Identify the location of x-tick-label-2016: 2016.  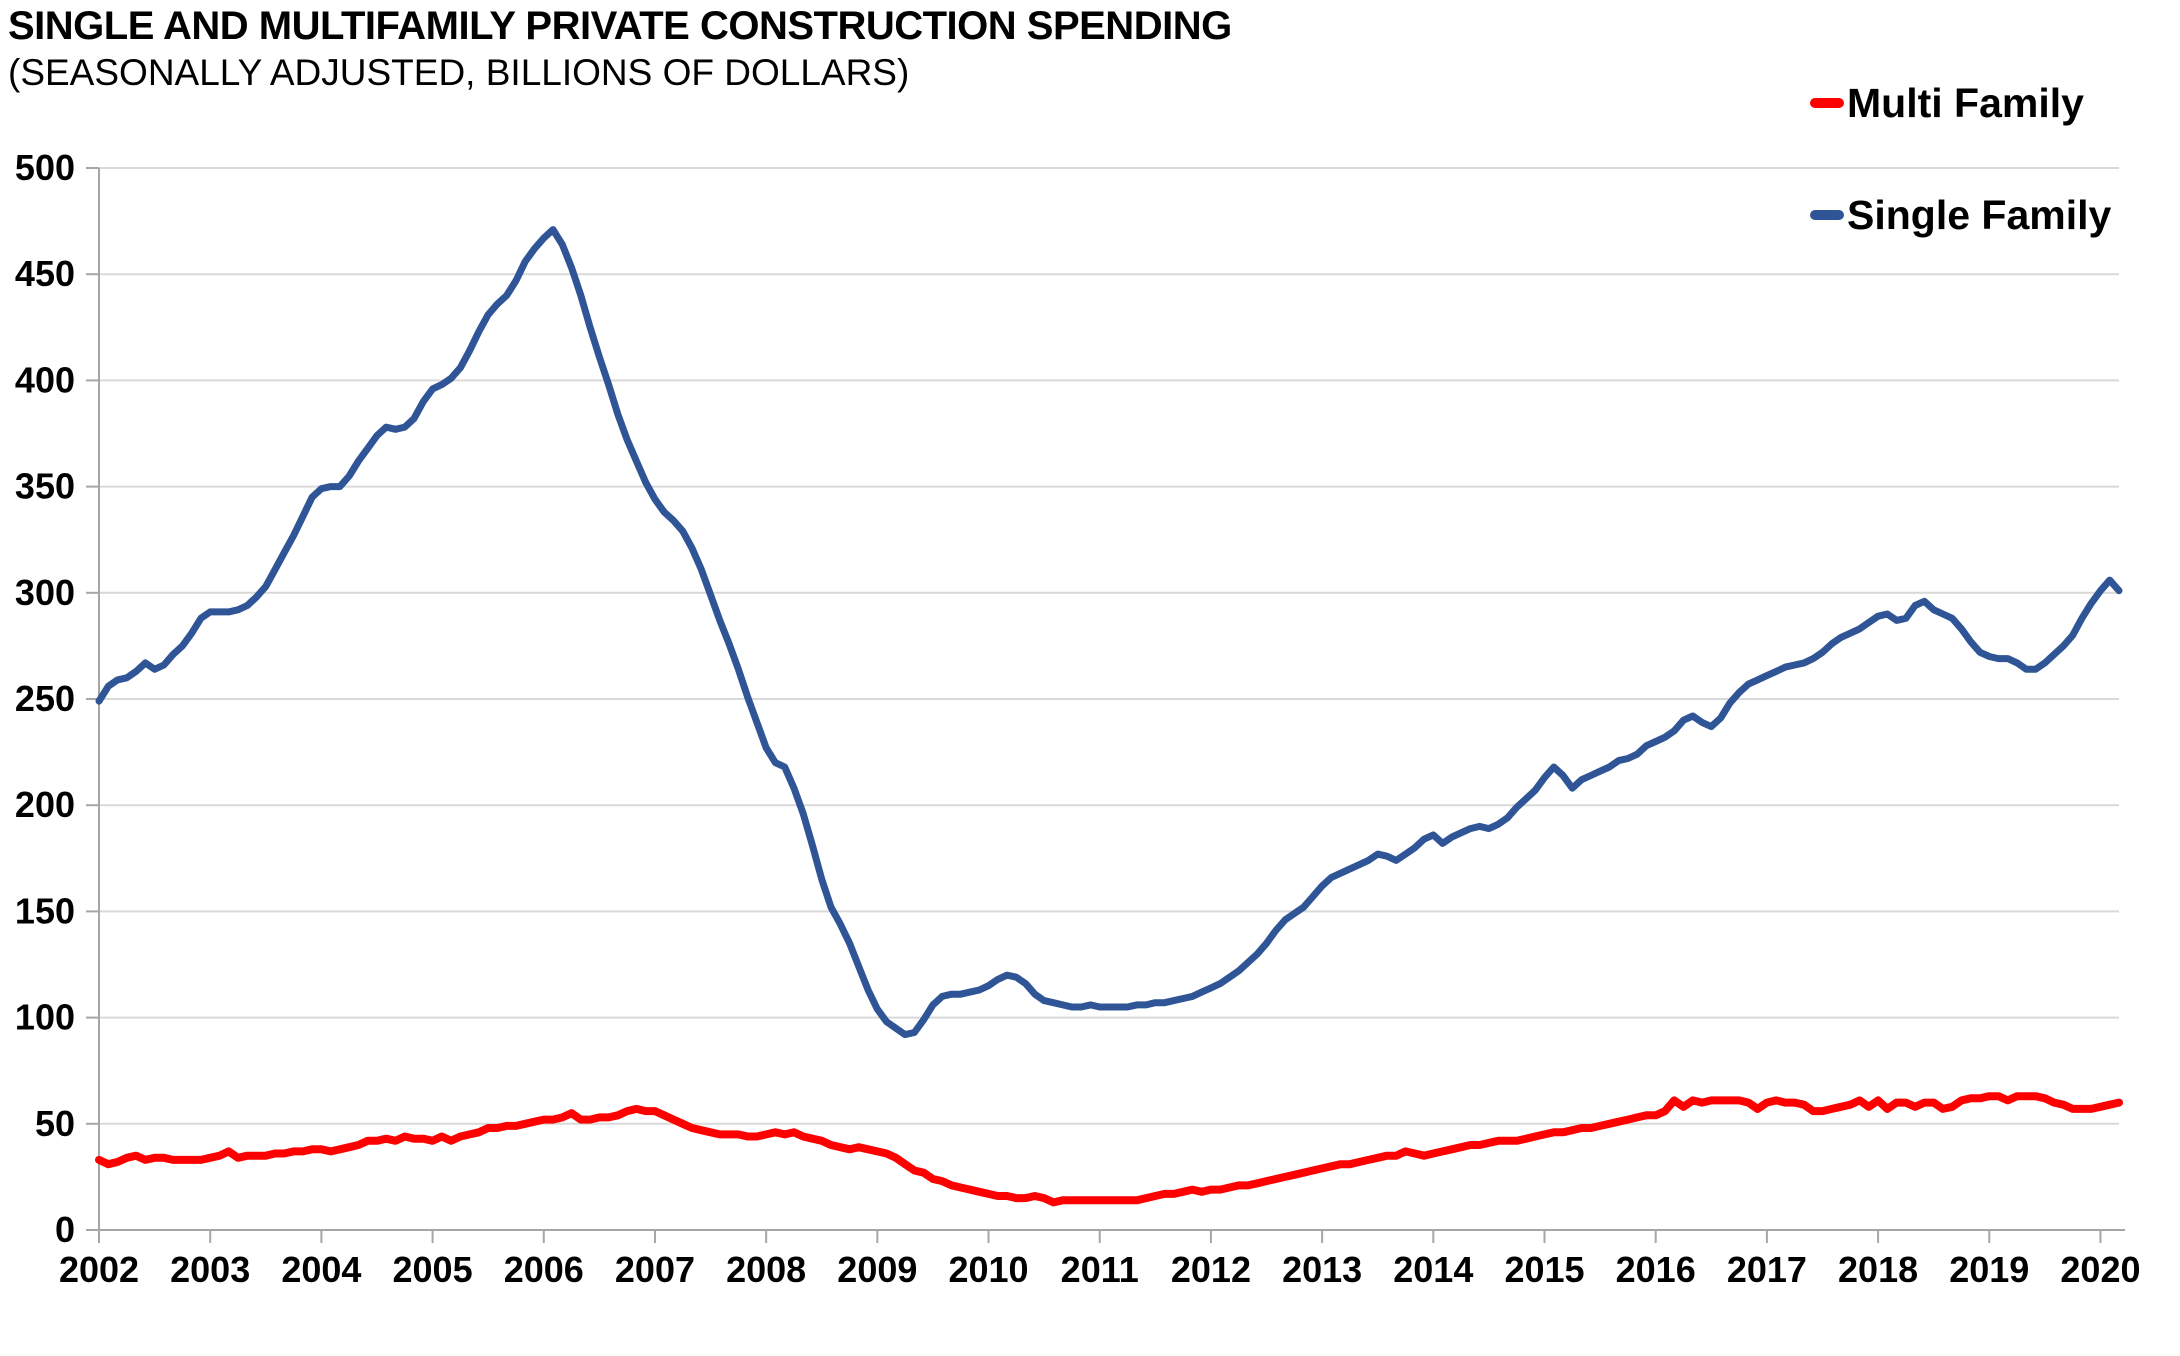
(1656, 1269).